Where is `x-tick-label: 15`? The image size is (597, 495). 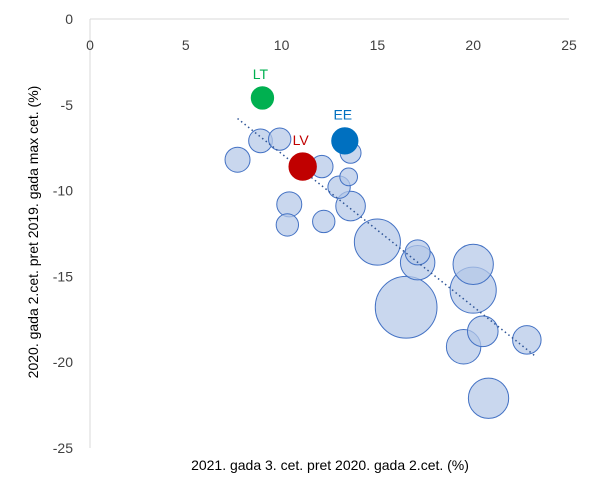
x-tick-label: 15 is located at coordinates (378, 45).